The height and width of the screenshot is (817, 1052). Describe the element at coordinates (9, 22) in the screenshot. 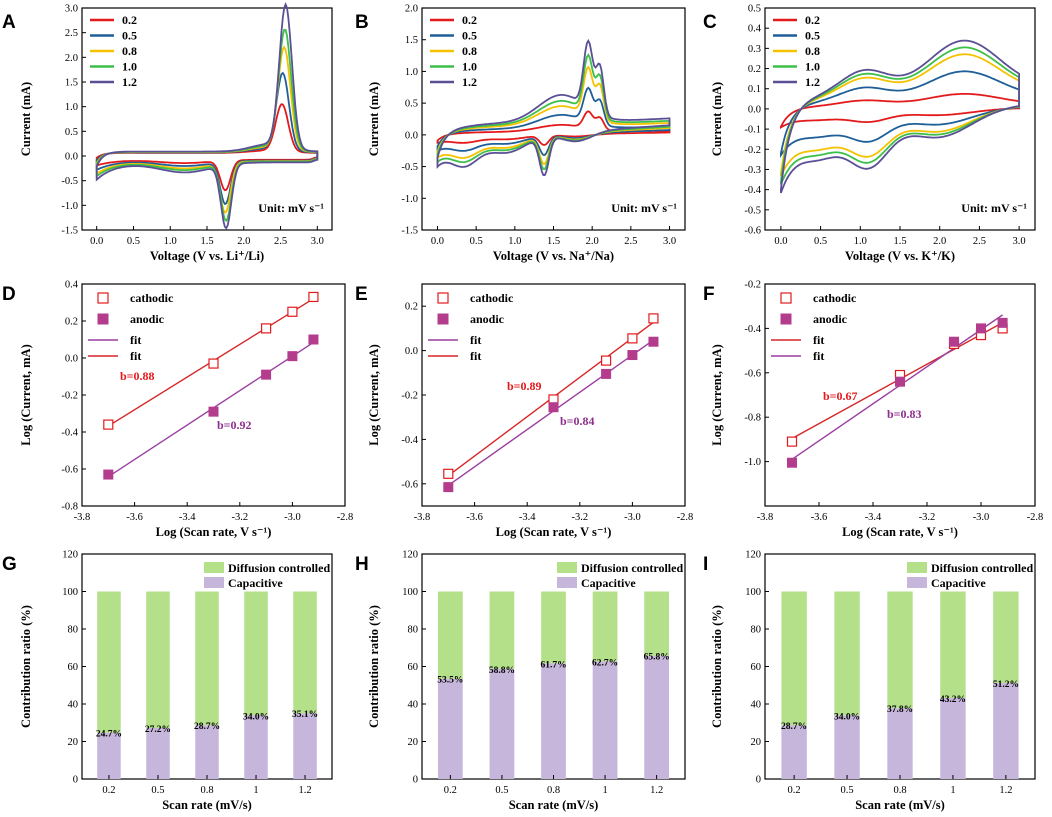

I see `panel-letter: A` at that location.